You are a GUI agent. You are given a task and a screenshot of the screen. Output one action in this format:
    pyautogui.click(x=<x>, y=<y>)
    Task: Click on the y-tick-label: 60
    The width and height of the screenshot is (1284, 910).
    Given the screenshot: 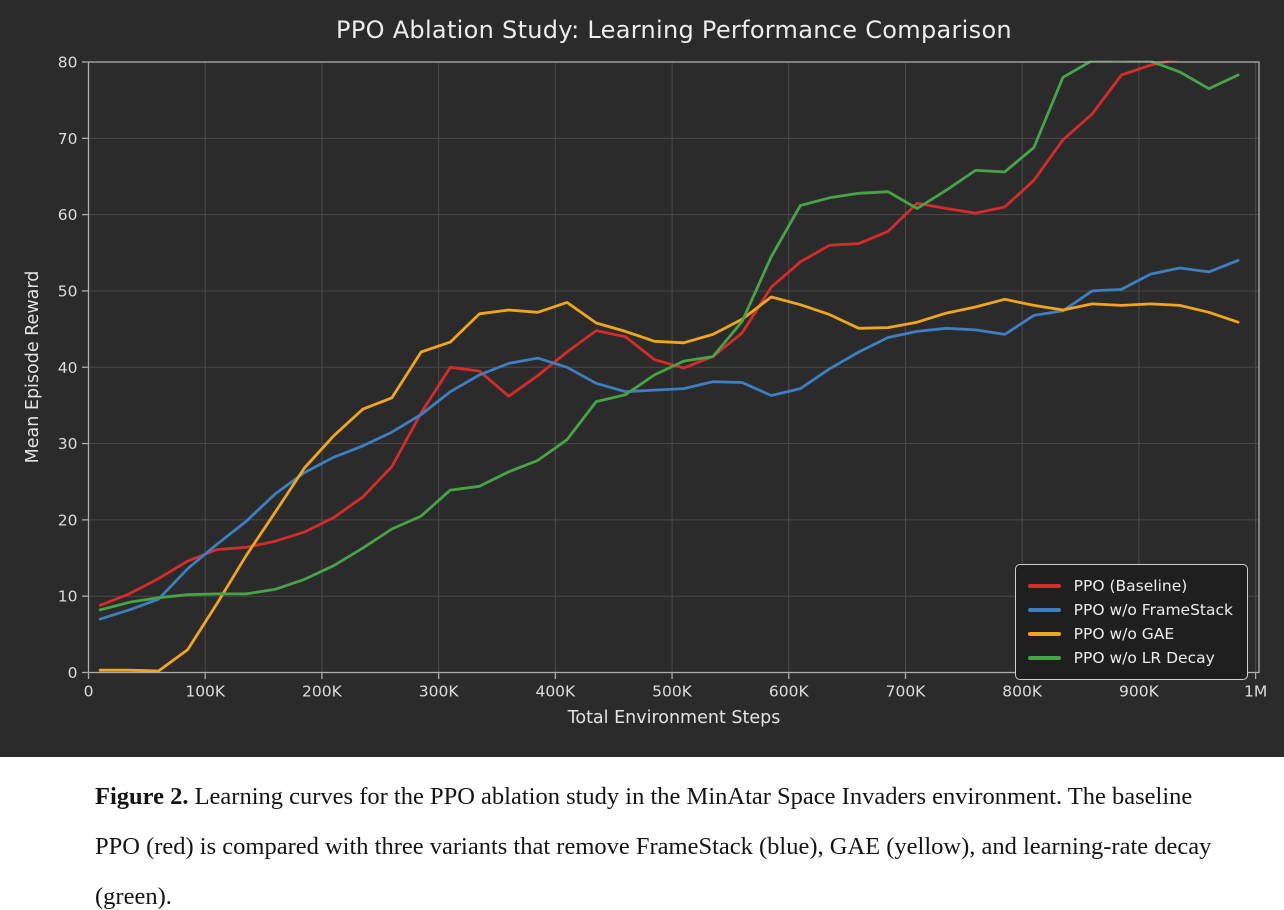 What is the action you would take?
    pyautogui.click(x=68, y=215)
    